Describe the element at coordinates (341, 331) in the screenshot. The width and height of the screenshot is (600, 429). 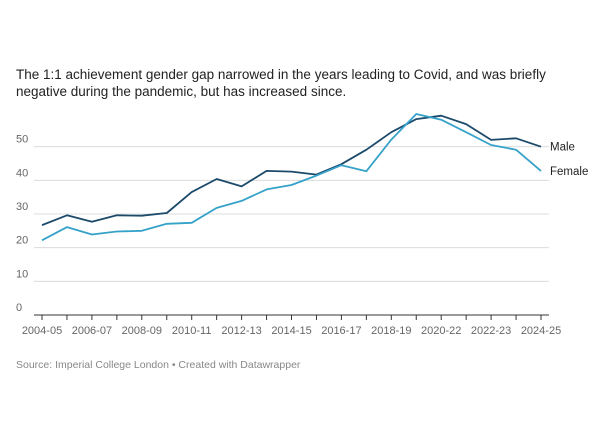
I see `x-tick-label: 2016-17` at that location.